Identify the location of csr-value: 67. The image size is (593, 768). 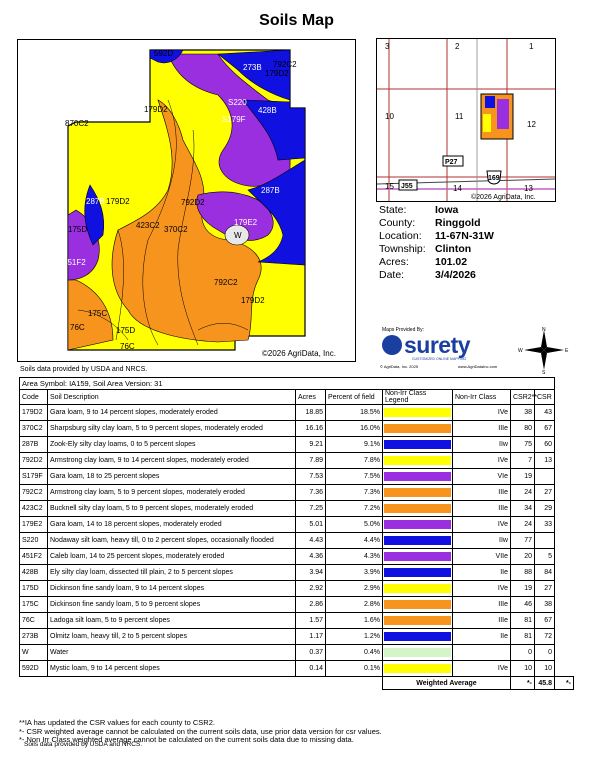
(544, 620).